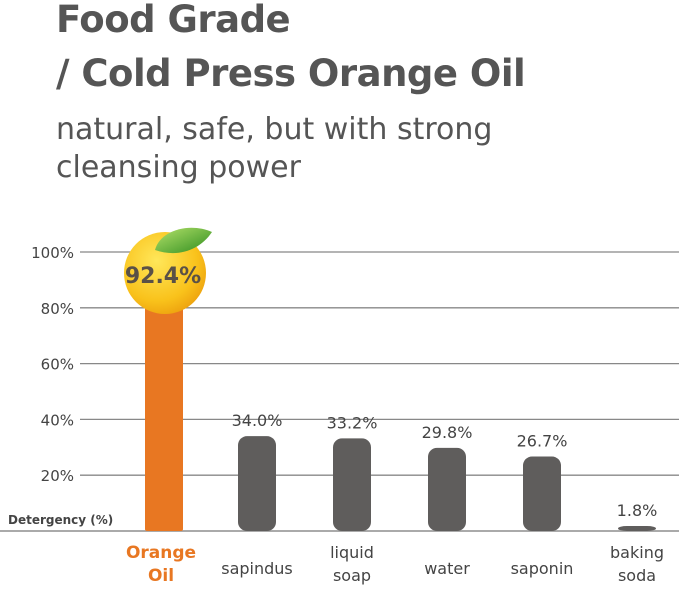  Describe the element at coordinates (637, 575) in the screenshot. I see `category-label: soda` at that location.